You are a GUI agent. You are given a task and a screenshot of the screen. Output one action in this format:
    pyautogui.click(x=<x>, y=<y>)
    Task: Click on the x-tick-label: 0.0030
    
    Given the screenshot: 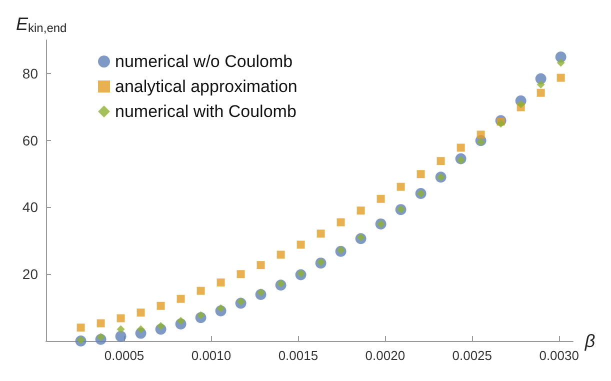 What is the action you would take?
    pyautogui.click(x=559, y=355)
    